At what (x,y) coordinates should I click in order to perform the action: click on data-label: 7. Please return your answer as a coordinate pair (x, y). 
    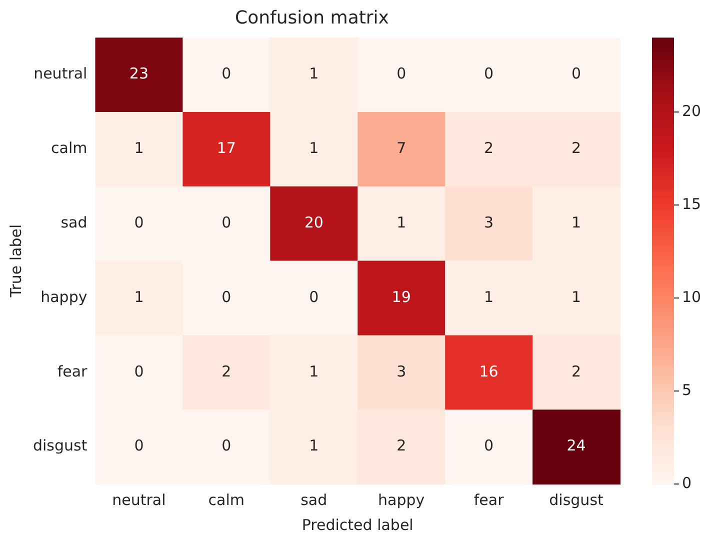
    Looking at the image, I should click on (401, 148).